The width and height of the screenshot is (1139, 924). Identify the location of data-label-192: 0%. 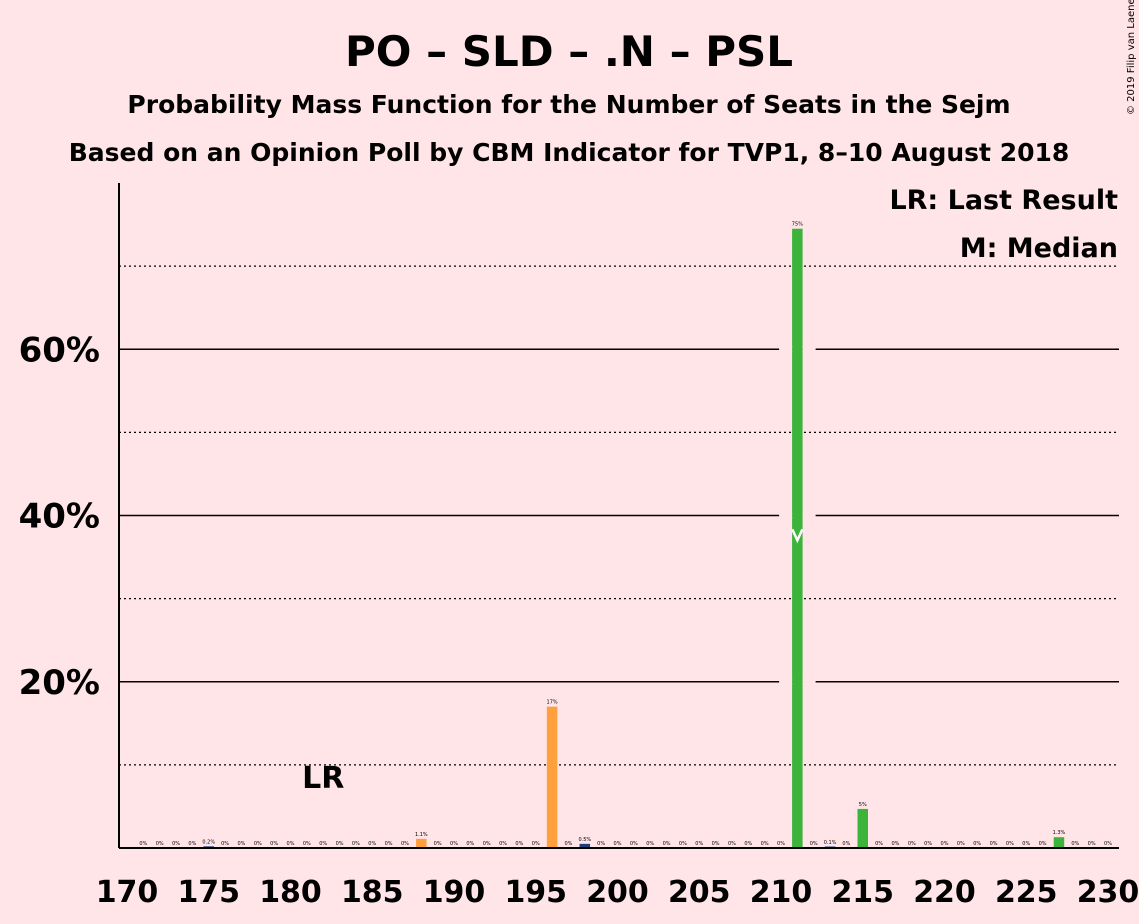
(487, 844).